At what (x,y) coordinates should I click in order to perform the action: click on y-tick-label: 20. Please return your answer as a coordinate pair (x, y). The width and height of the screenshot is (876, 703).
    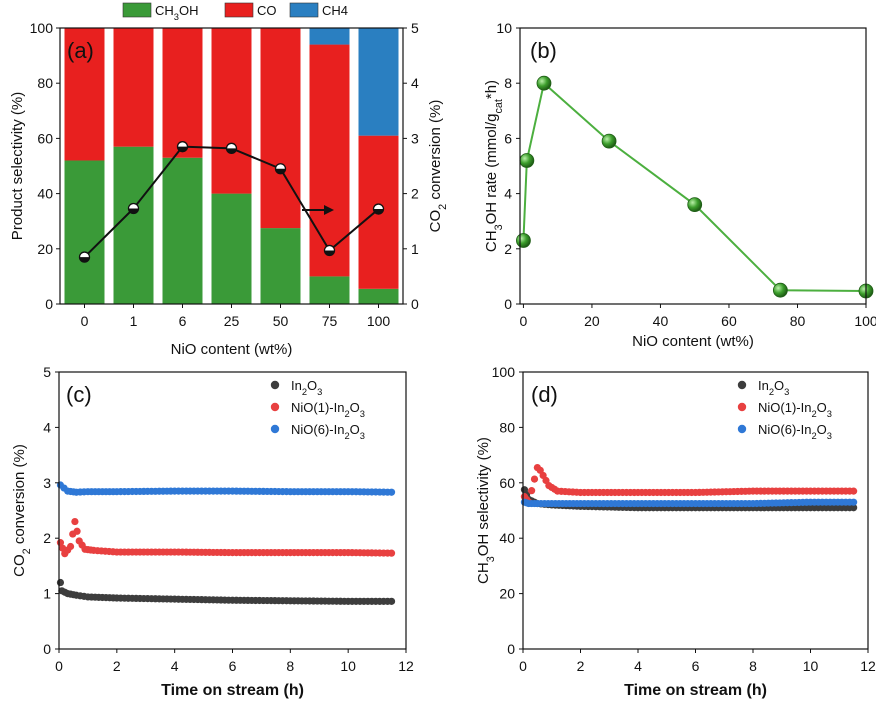
    Looking at the image, I should click on (45, 249).